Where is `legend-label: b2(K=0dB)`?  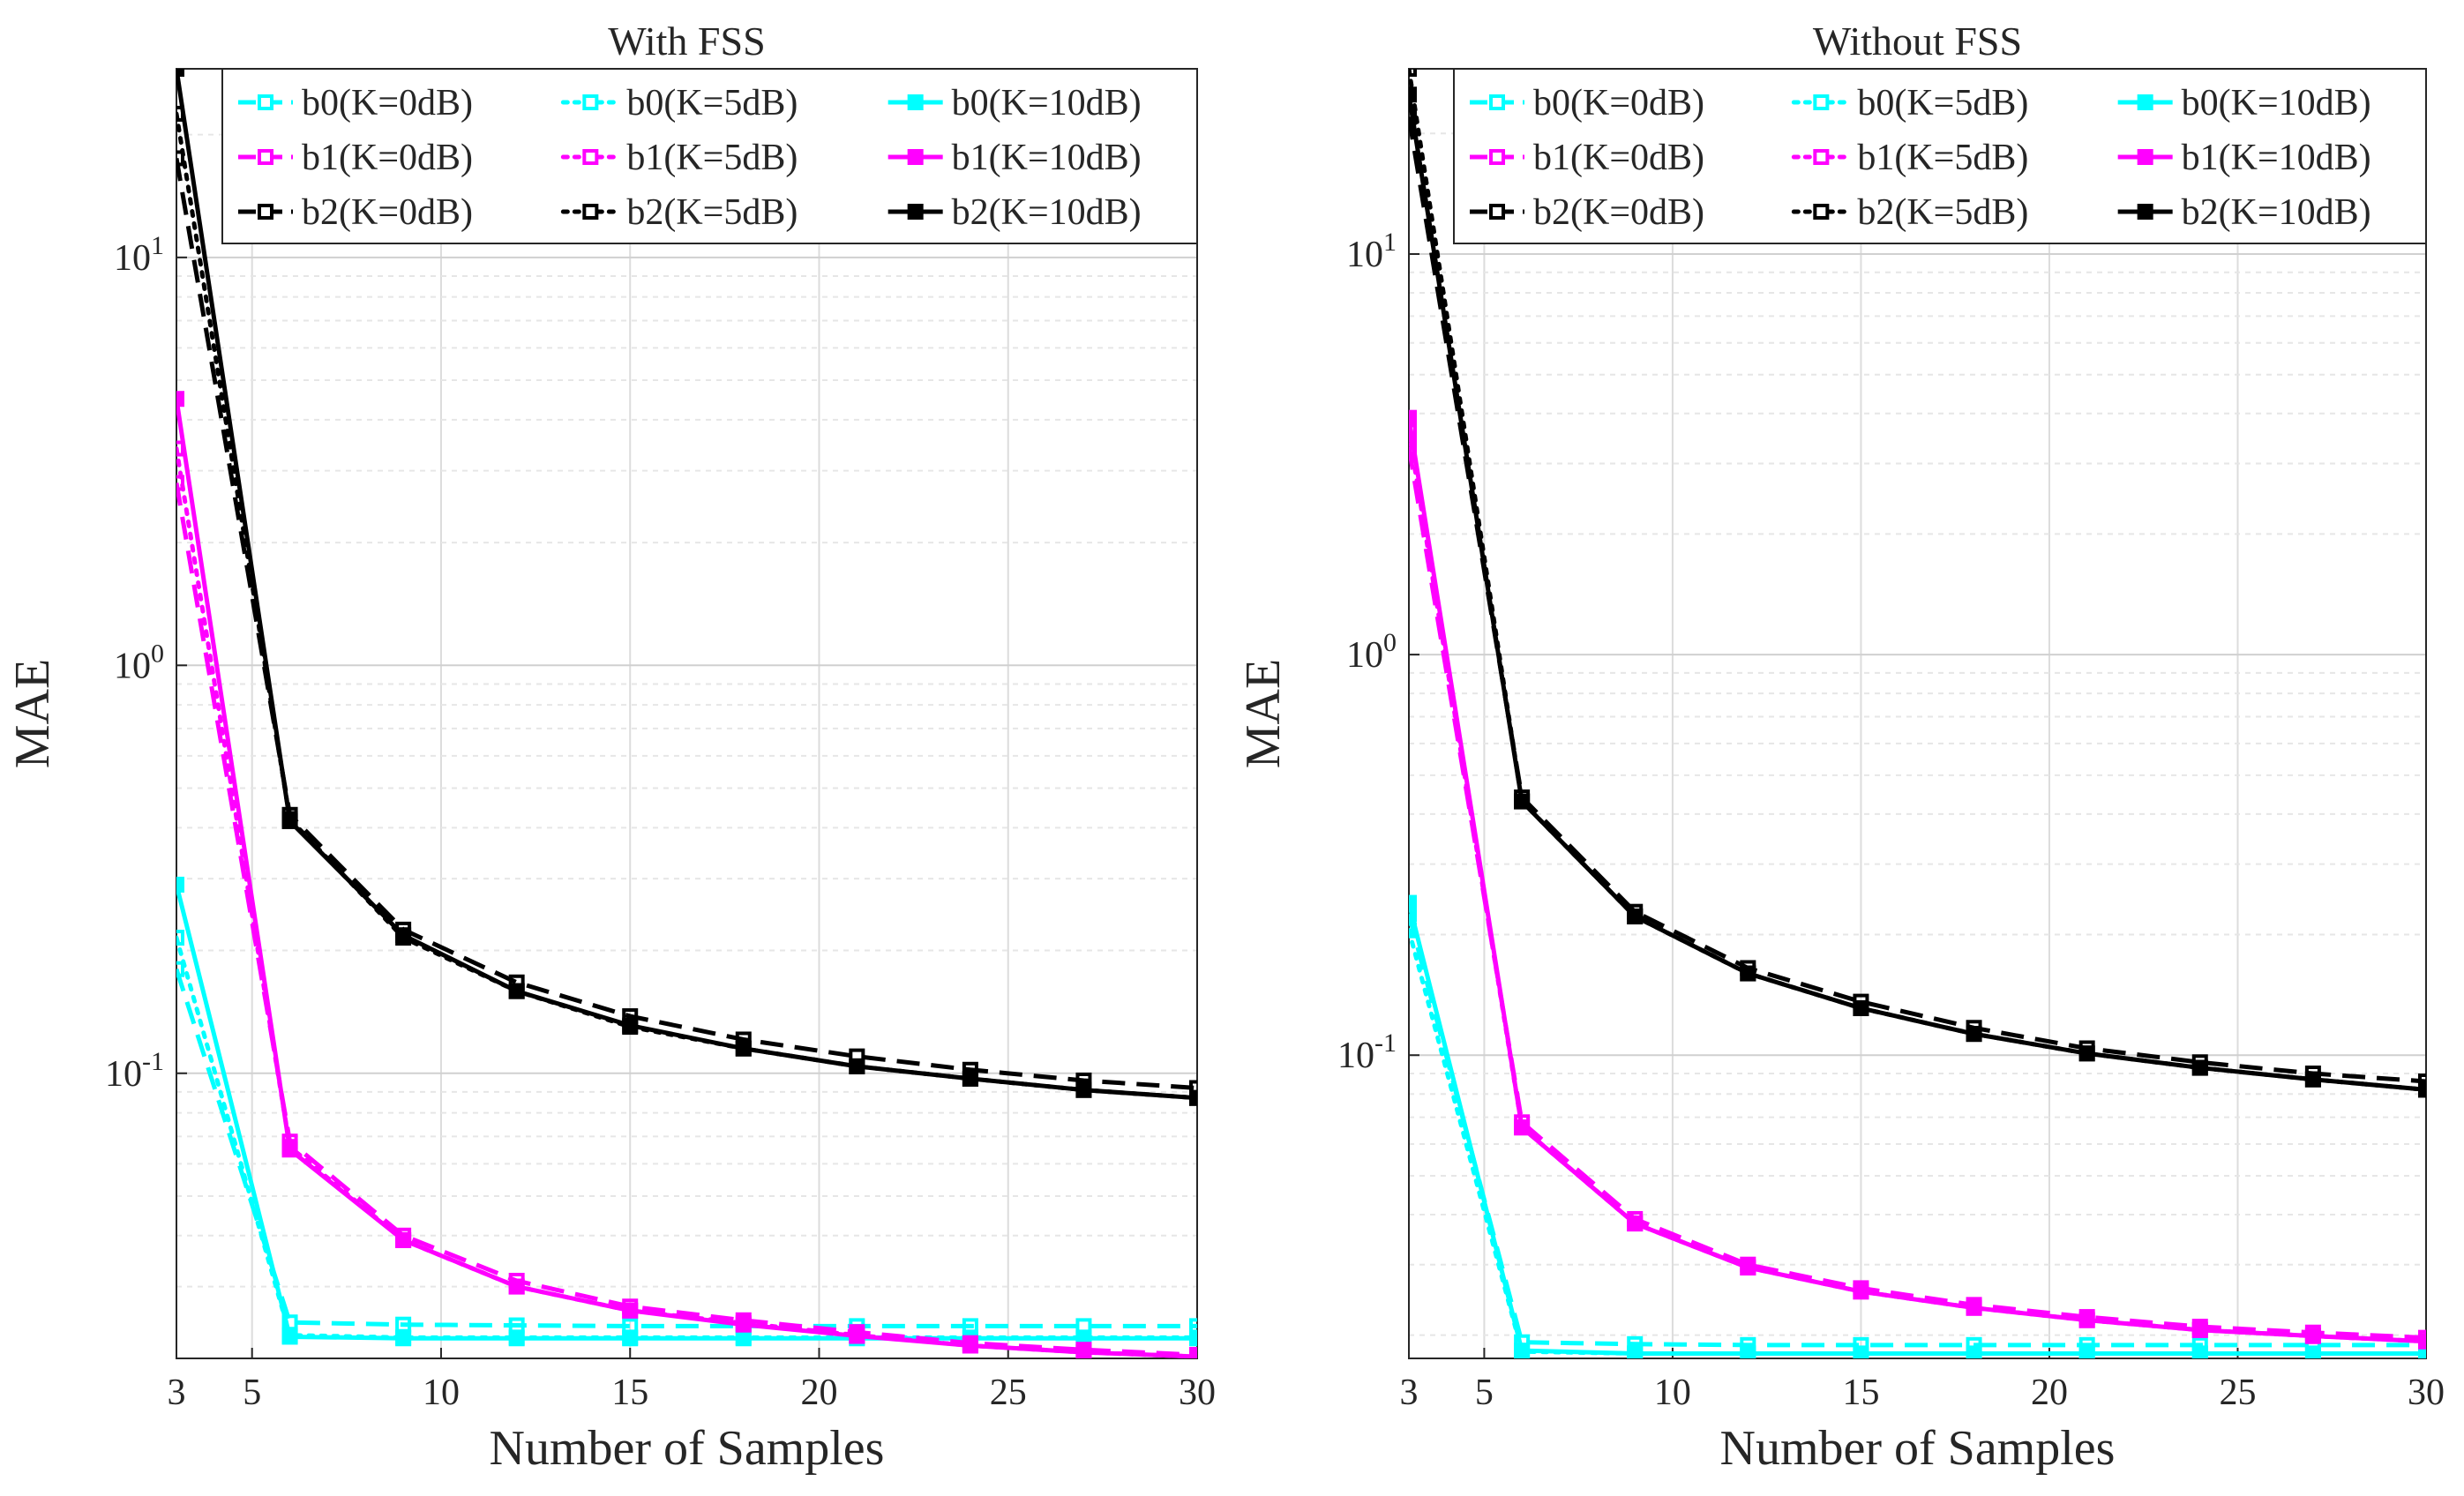 legend-label: b2(K=0dB) is located at coordinates (1618, 213).